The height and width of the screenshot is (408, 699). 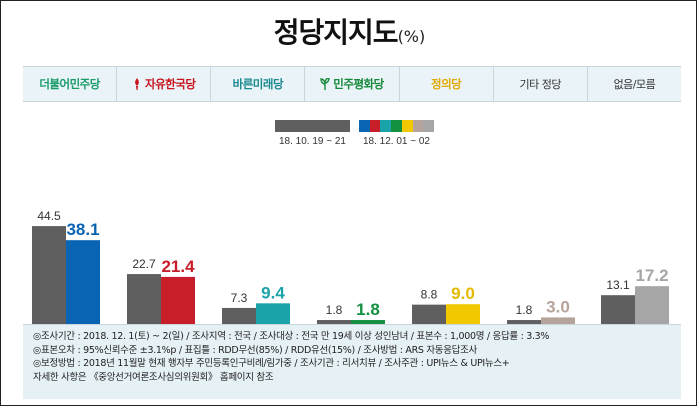 I want to click on torch-icon, so click(x=137, y=84).